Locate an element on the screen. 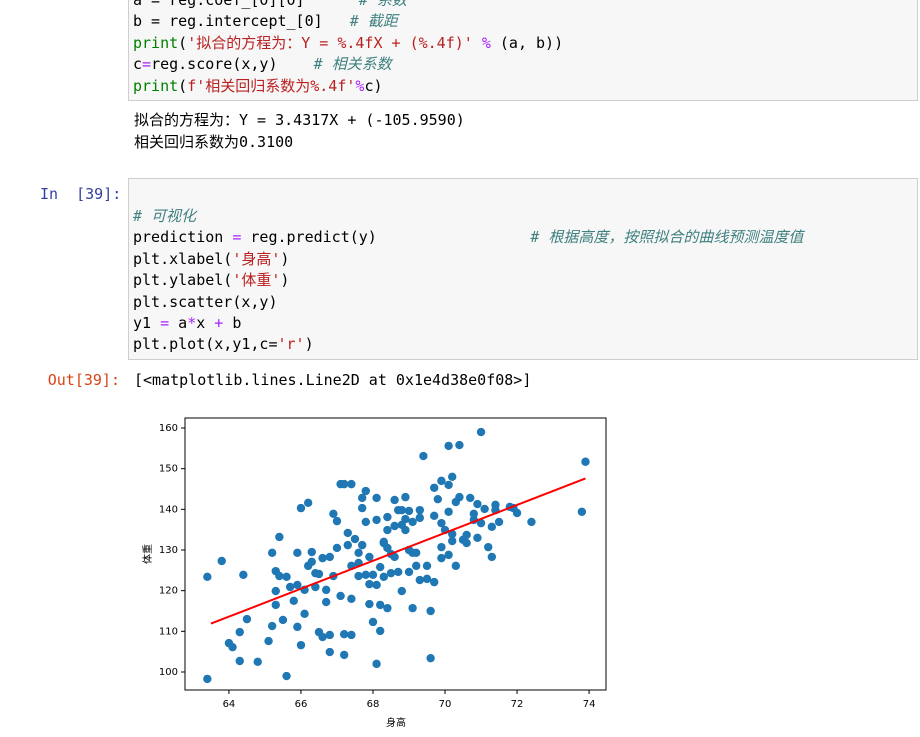 The width and height of the screenshot is (920, 737). code-token: plt.ylabel( is located at coordinates (183, 280).